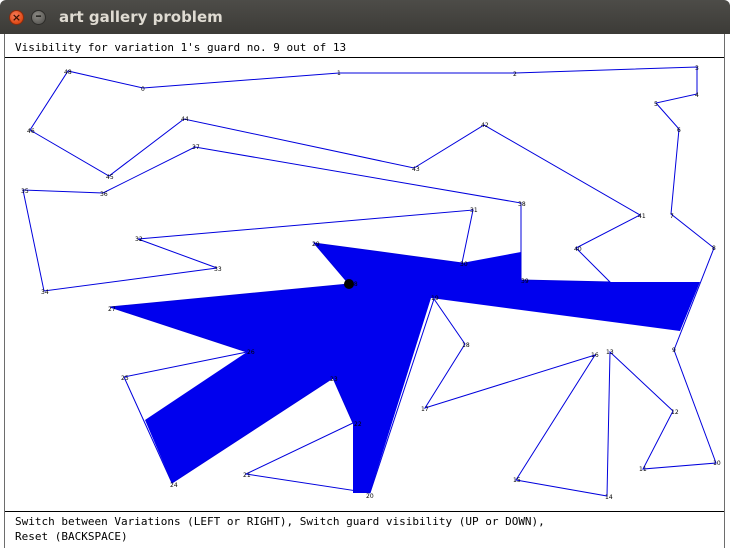 The image size is (730, 548). I want to click on vertex-label: 28, so click(354, 284).